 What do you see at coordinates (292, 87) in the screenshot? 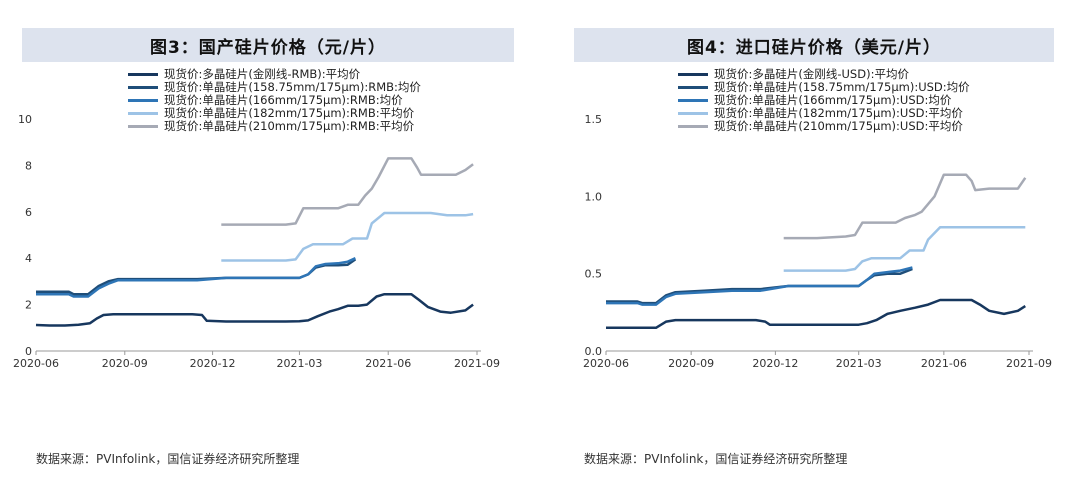
I see `legend-label: 现货价:单晶硅片(158.75mm/175μm):RMB:均价` at bounding box center [292, 87].